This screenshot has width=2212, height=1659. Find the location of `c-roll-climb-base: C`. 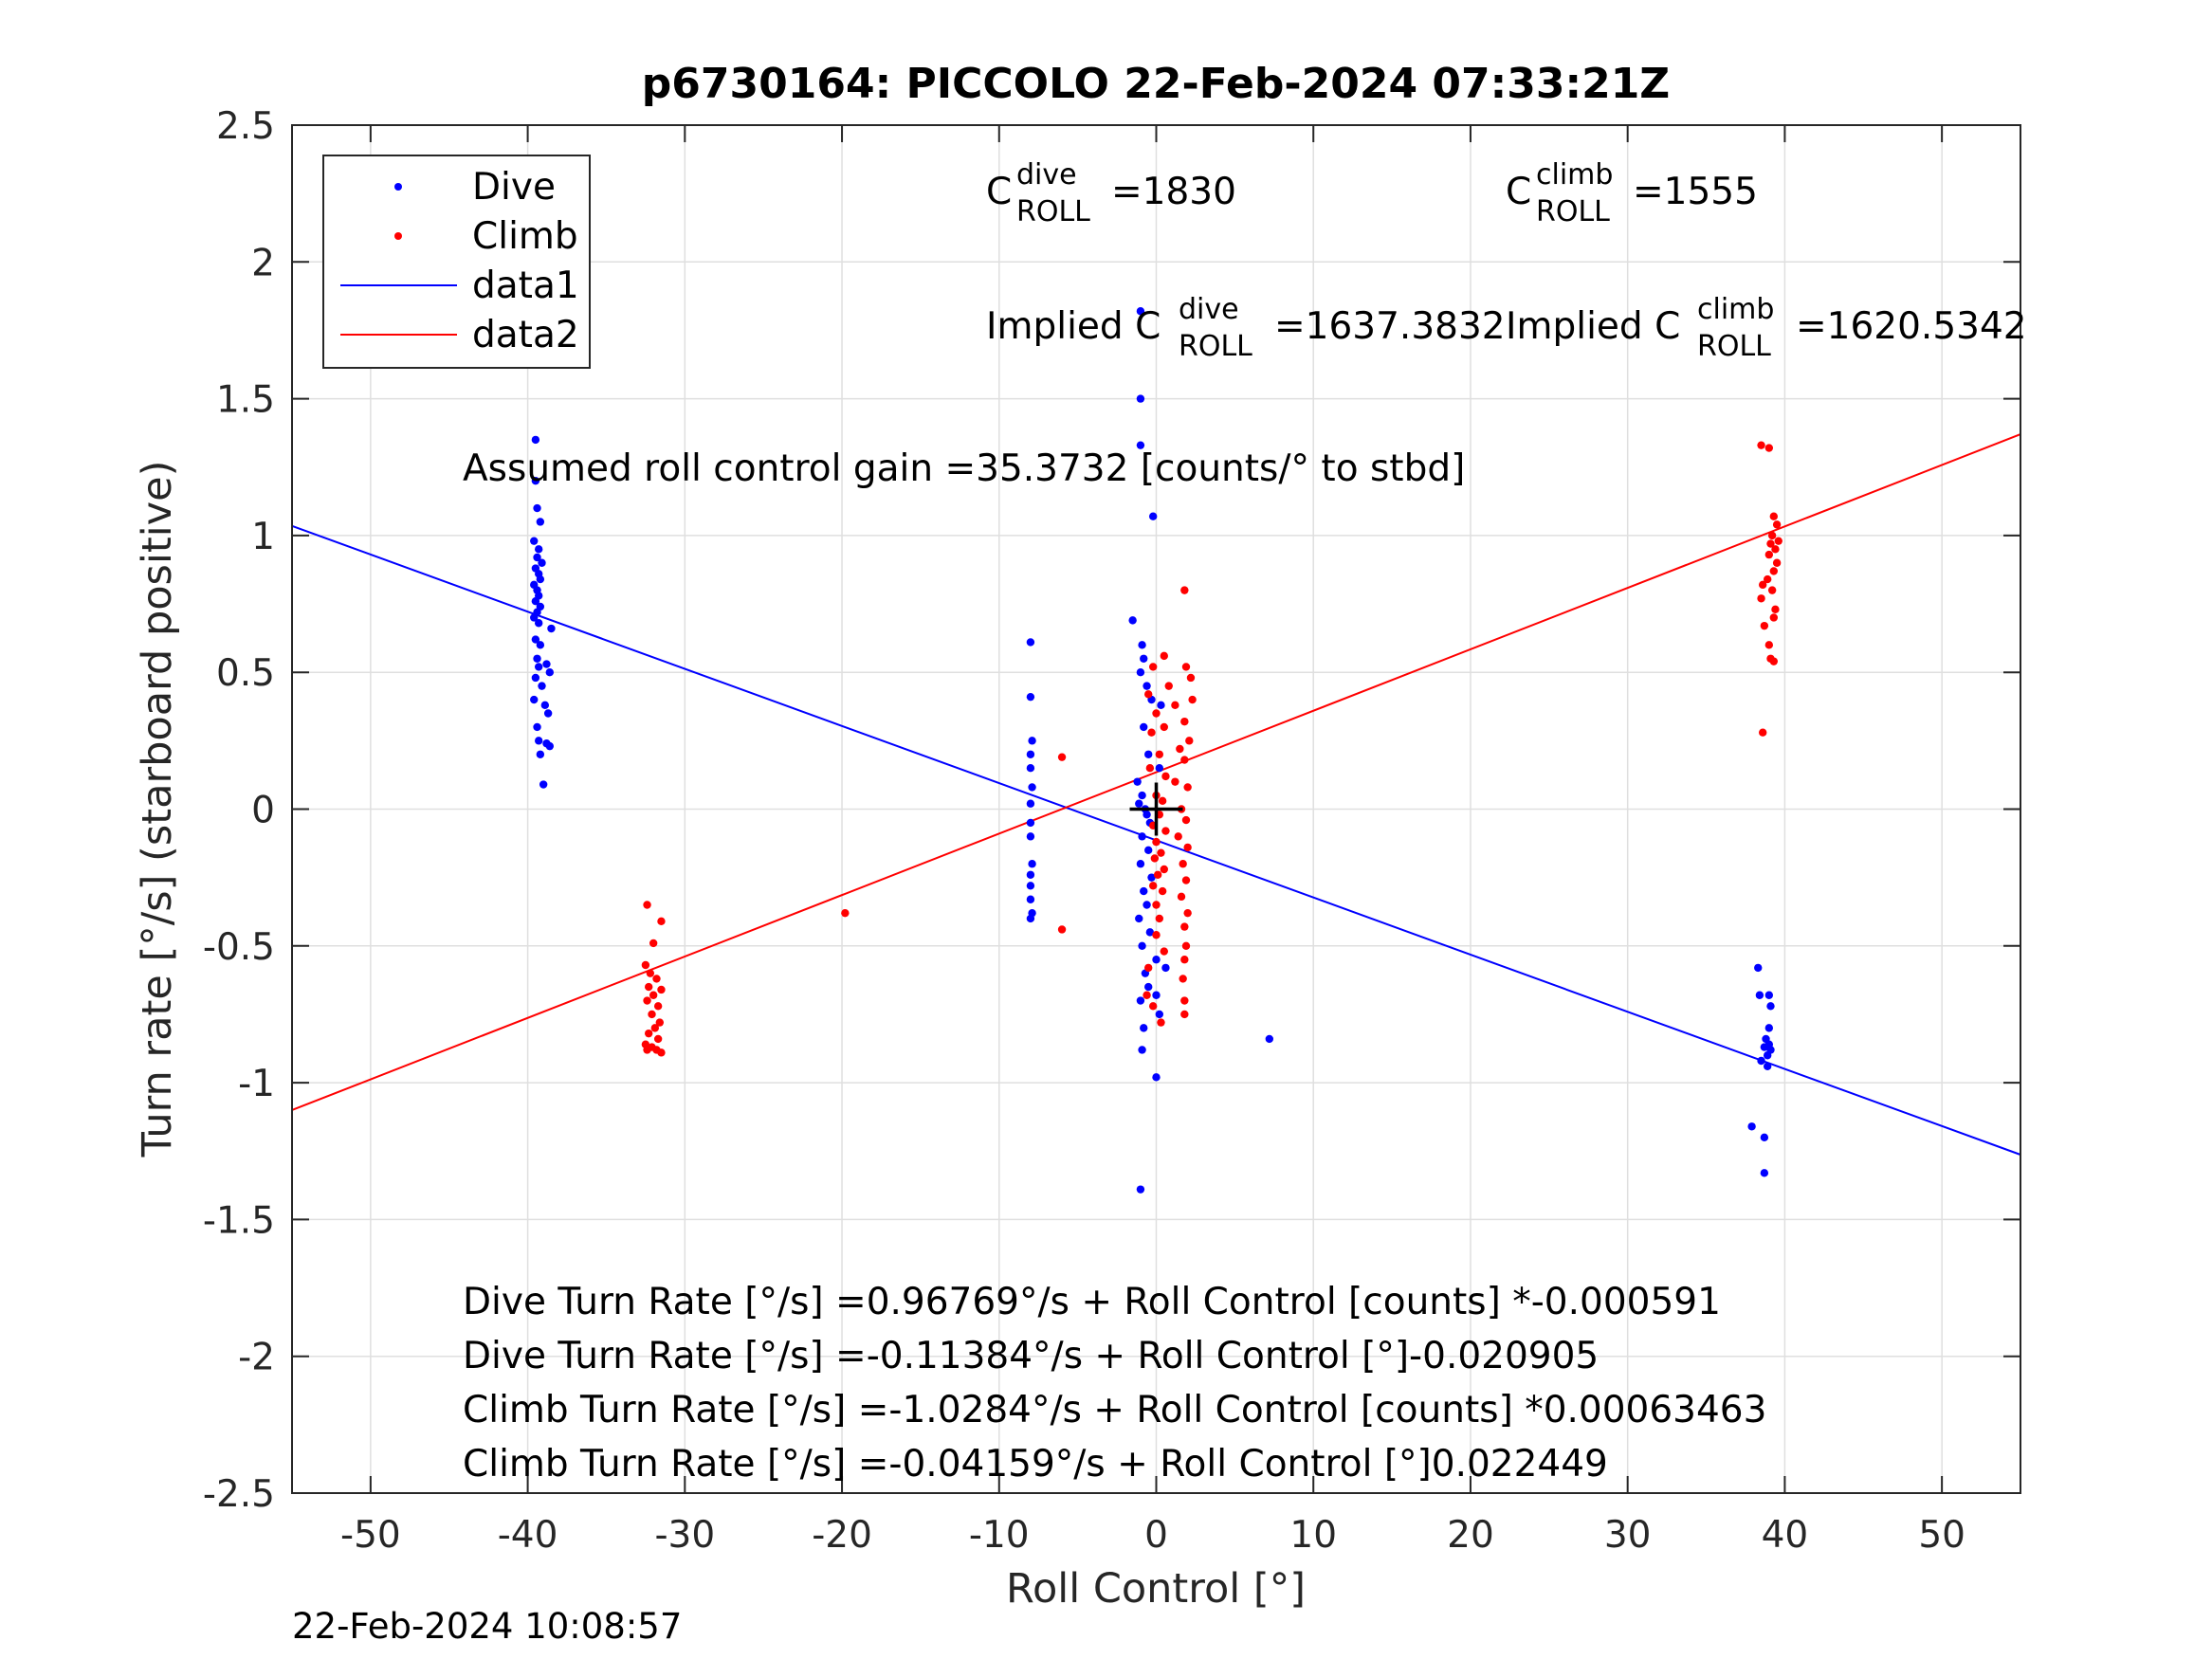

c-roll-climb-base: C is located at coordinates (1518, 192).